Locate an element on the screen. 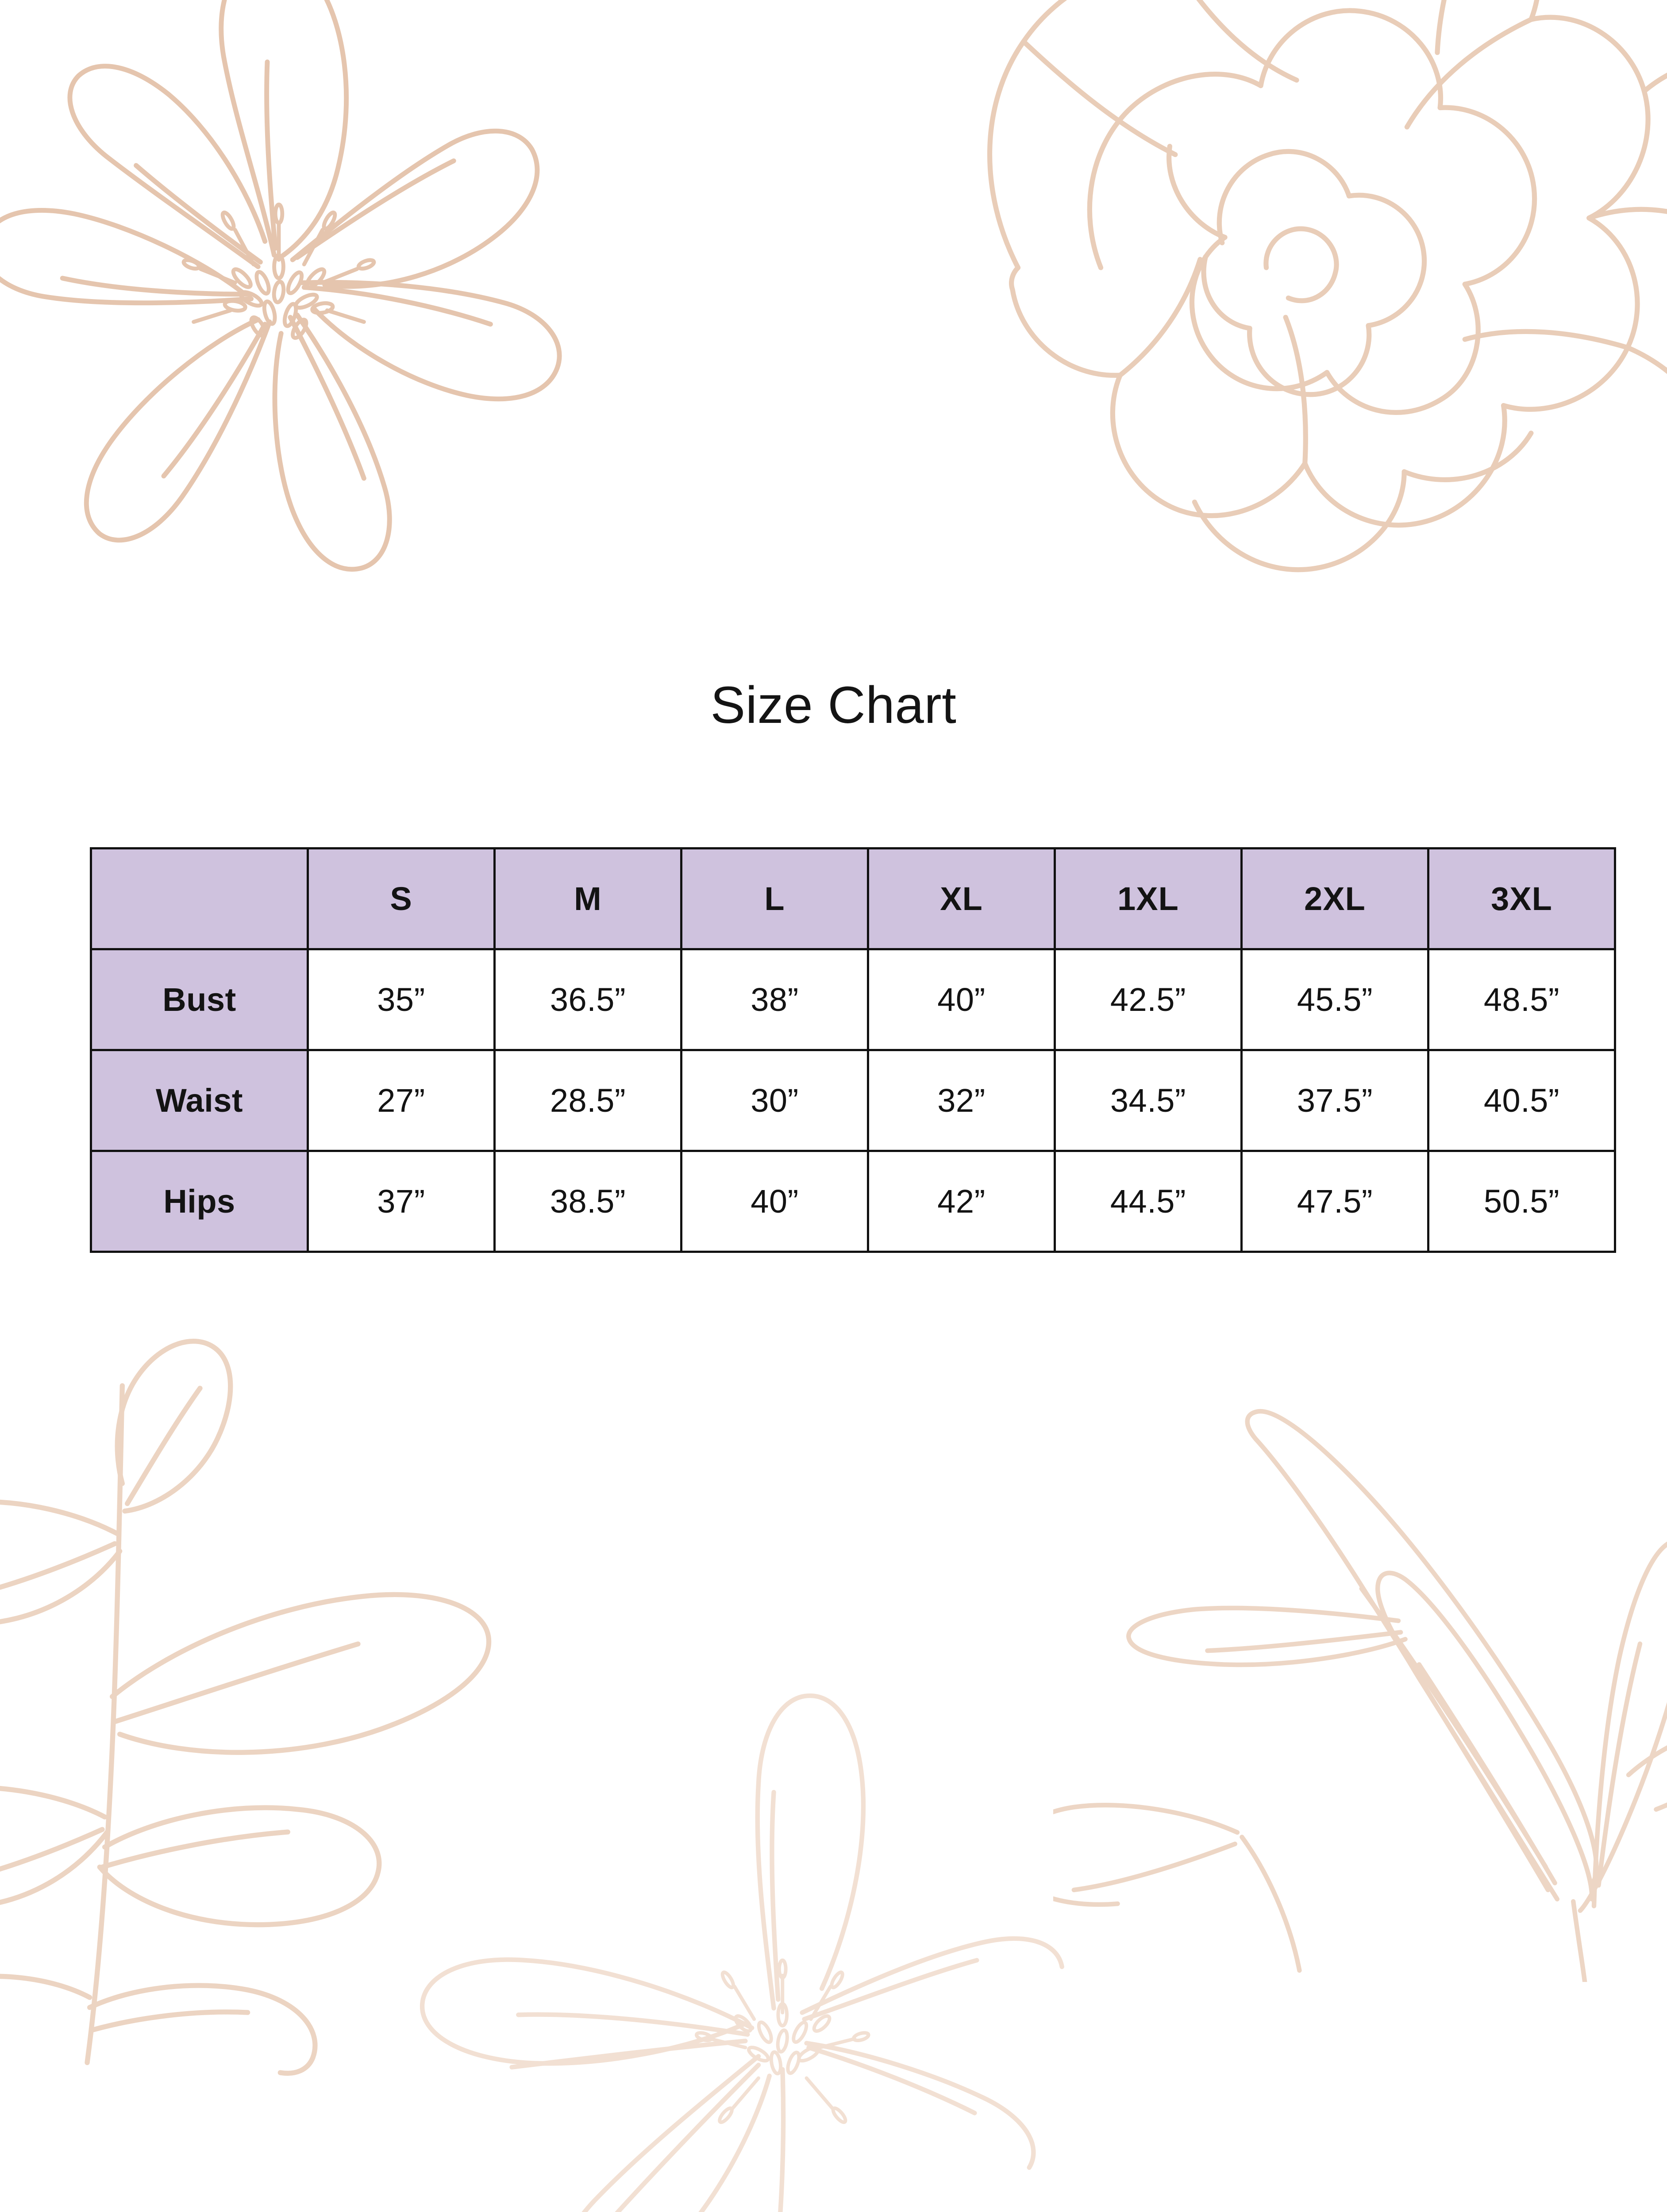 This screenshot has height=2212, width=1667. column-header-1xl: 1XL is located at coordinates (1149, 899).